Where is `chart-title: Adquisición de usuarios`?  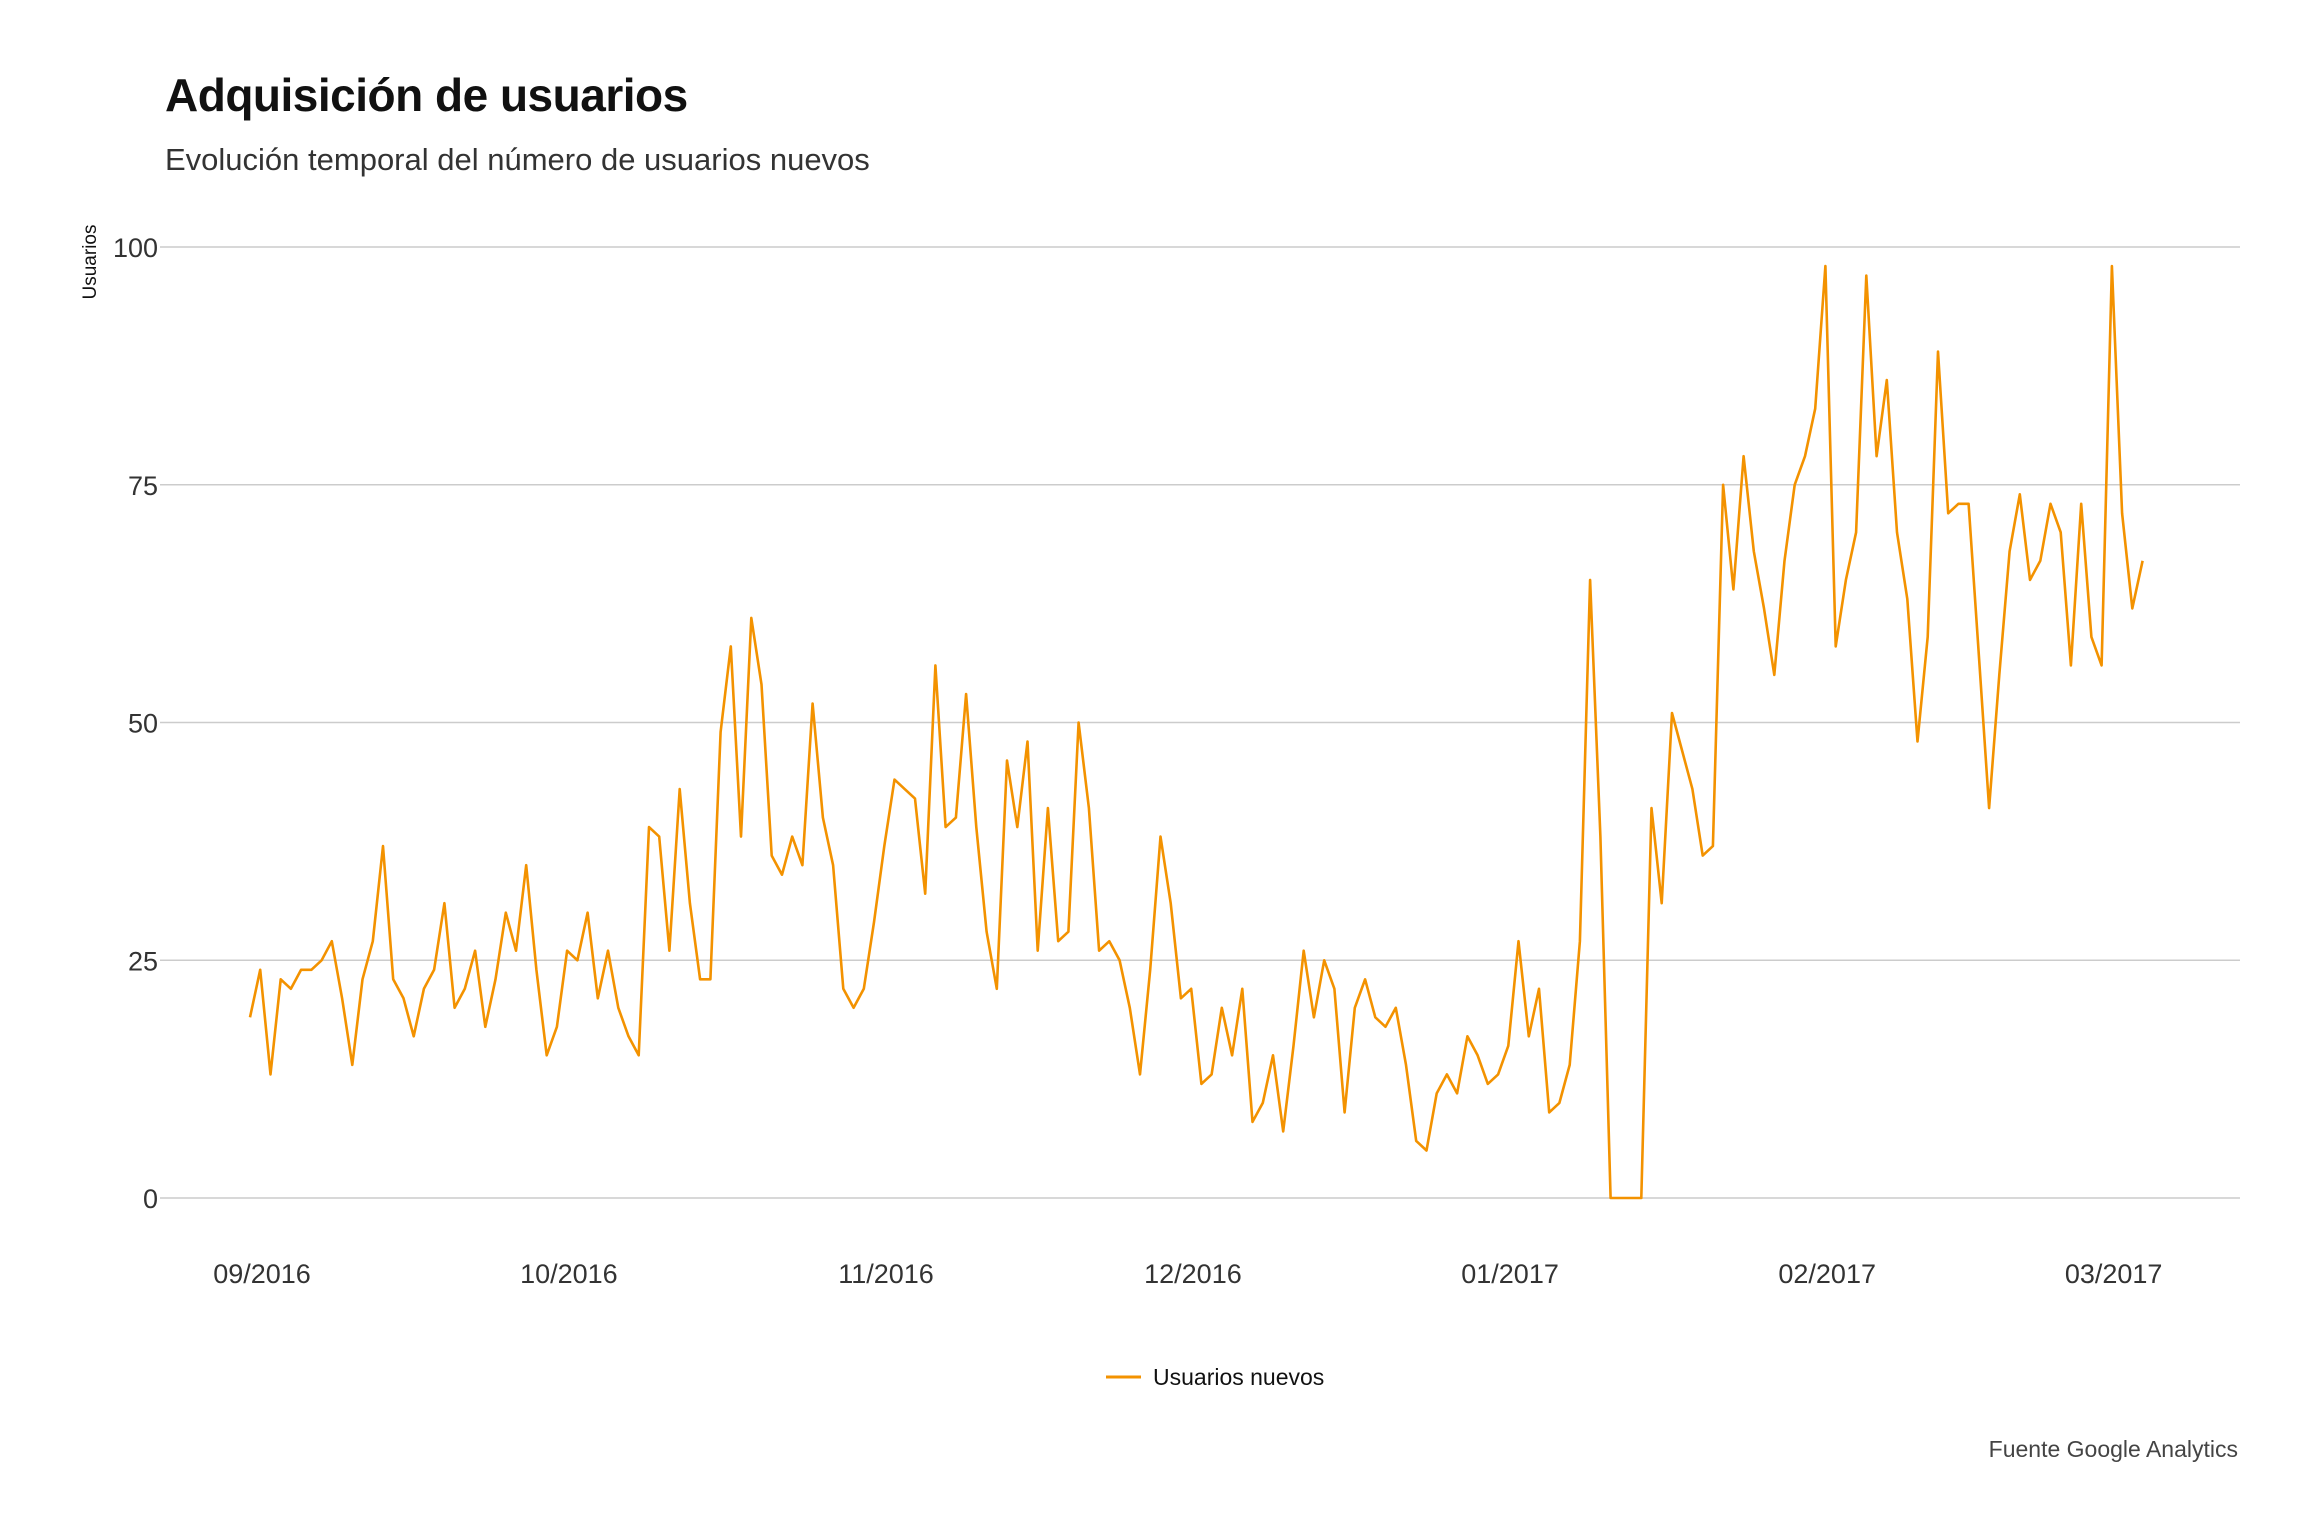 chart-title: Adquisición de usuarios is located at coordinates (426, 95).